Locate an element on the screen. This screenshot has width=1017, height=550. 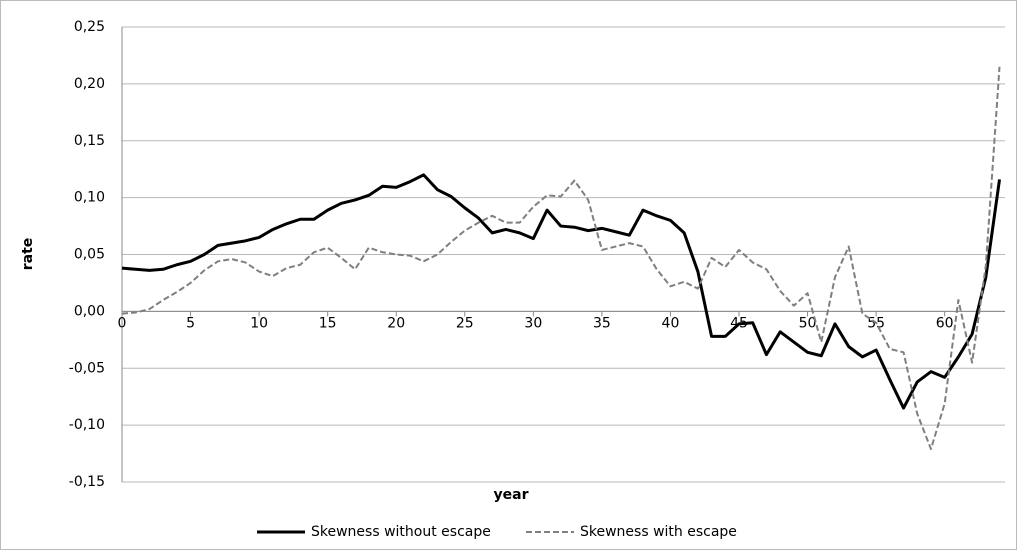
x-axis-label: year is located at coordinates (511, 495).